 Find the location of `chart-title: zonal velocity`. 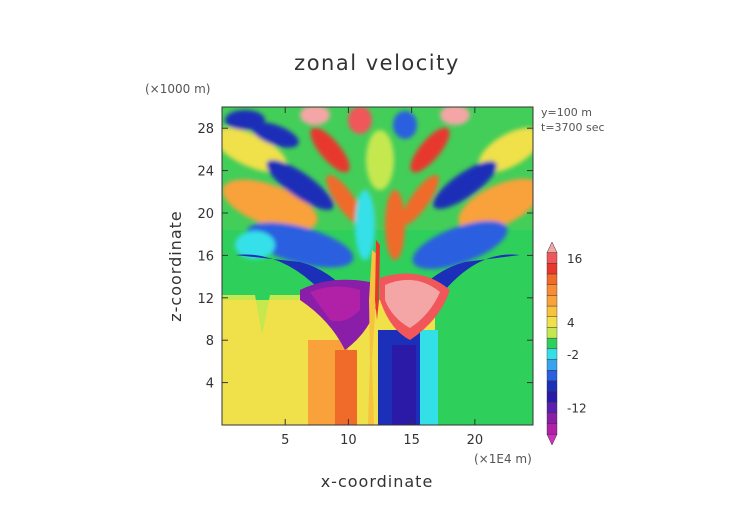

chart-title: zonal velocity is located at coordinates (377, 63).